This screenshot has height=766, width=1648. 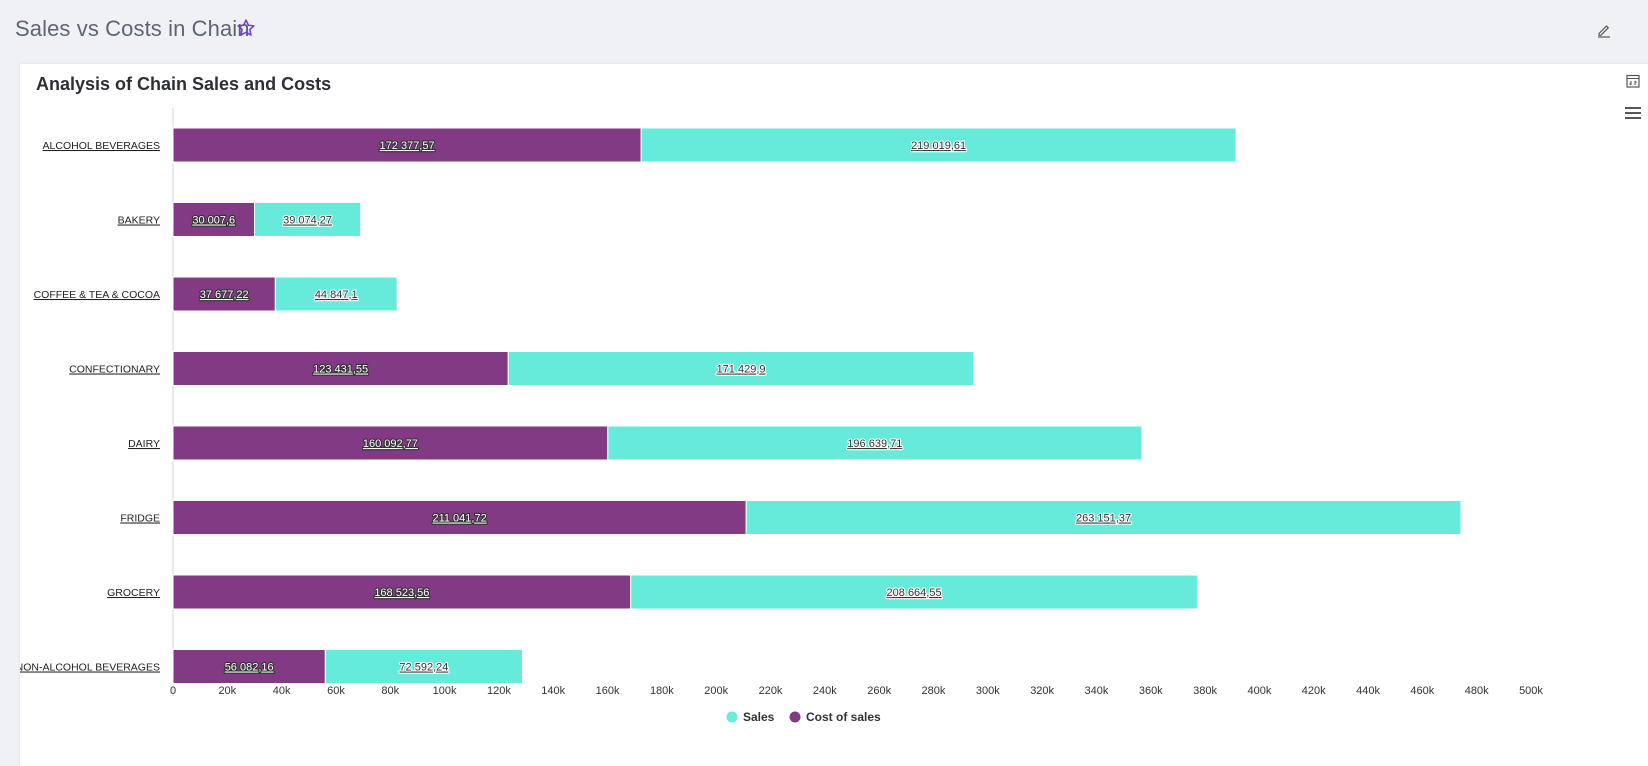 I want to click on x-tick-label: 120k, so click(x=499, y=691).